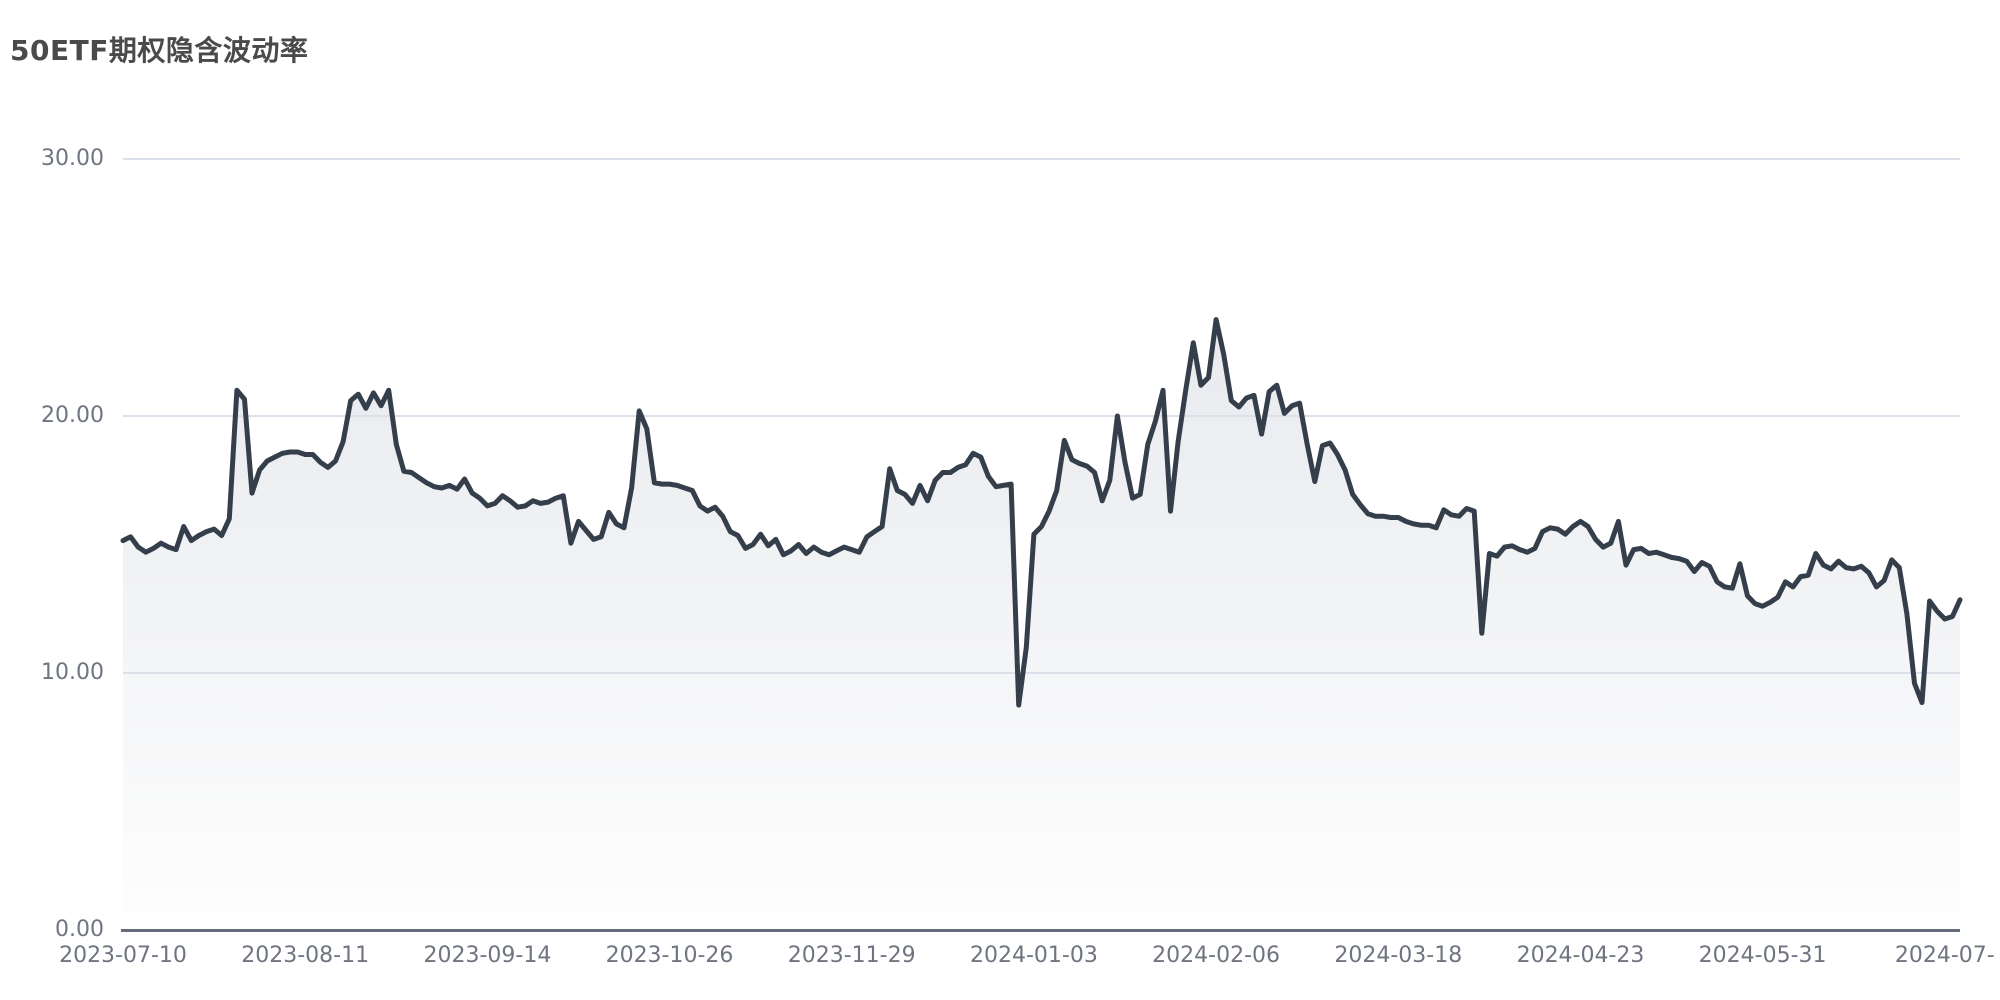 The width and height of the screenshot is (2000, 1000). What do you see at coordinates (851, 955) in the screenshot?
I see `x-tick-label-2023-11-29: 2023-11-29` at bounding box center [851, 955].